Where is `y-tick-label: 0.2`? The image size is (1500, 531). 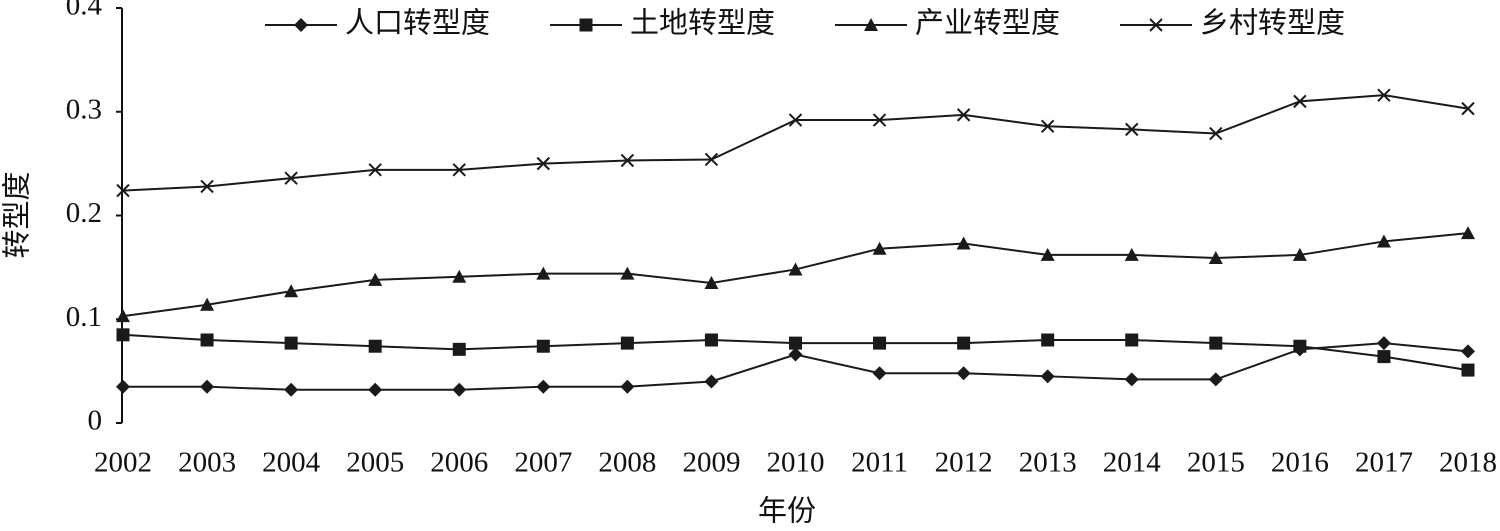 y-tick-label: 0.2 is located at coordinates (84, 213).